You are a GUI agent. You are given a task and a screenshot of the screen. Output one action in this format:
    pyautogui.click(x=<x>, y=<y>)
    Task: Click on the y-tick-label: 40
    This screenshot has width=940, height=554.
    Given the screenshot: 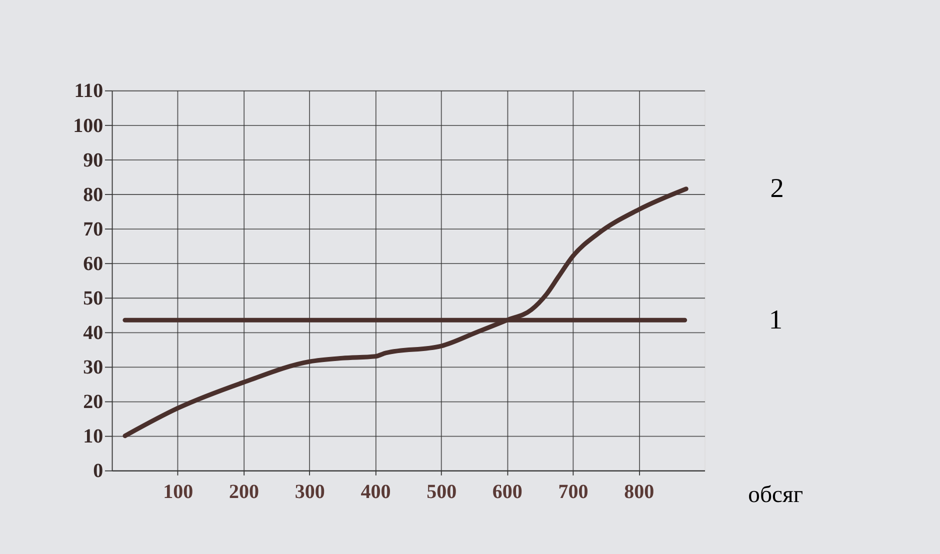 What is the action you would take?
    pyautogui.click(x=93, y=333)
    